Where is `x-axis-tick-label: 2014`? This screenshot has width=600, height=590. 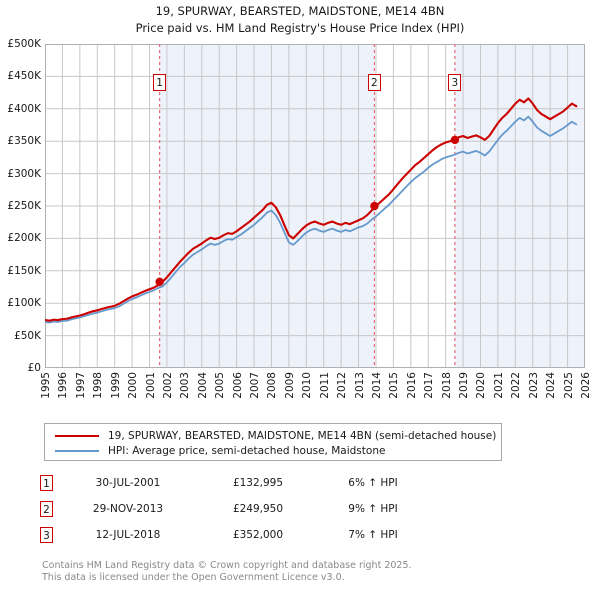 x-axis-tick-label: 2014 is located at coordinates (376, 385).